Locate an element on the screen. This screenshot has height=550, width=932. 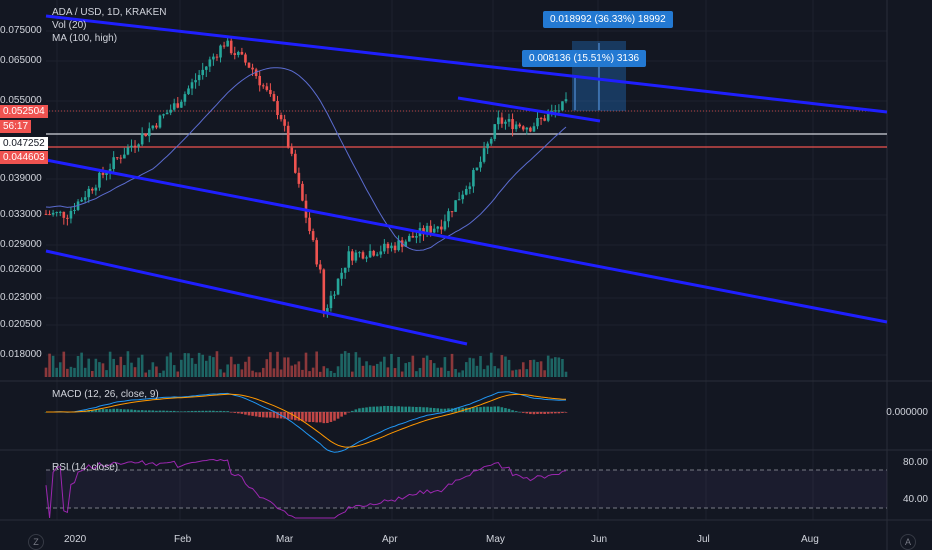
symbol-legend: ADA / USD, 1D, KRAKEN is located at coordinates (109, 12).